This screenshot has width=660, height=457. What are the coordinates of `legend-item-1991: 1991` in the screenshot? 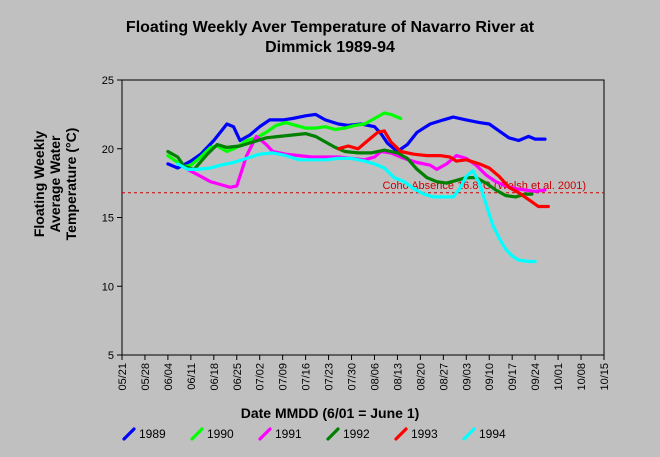 It's located at (280, 434).